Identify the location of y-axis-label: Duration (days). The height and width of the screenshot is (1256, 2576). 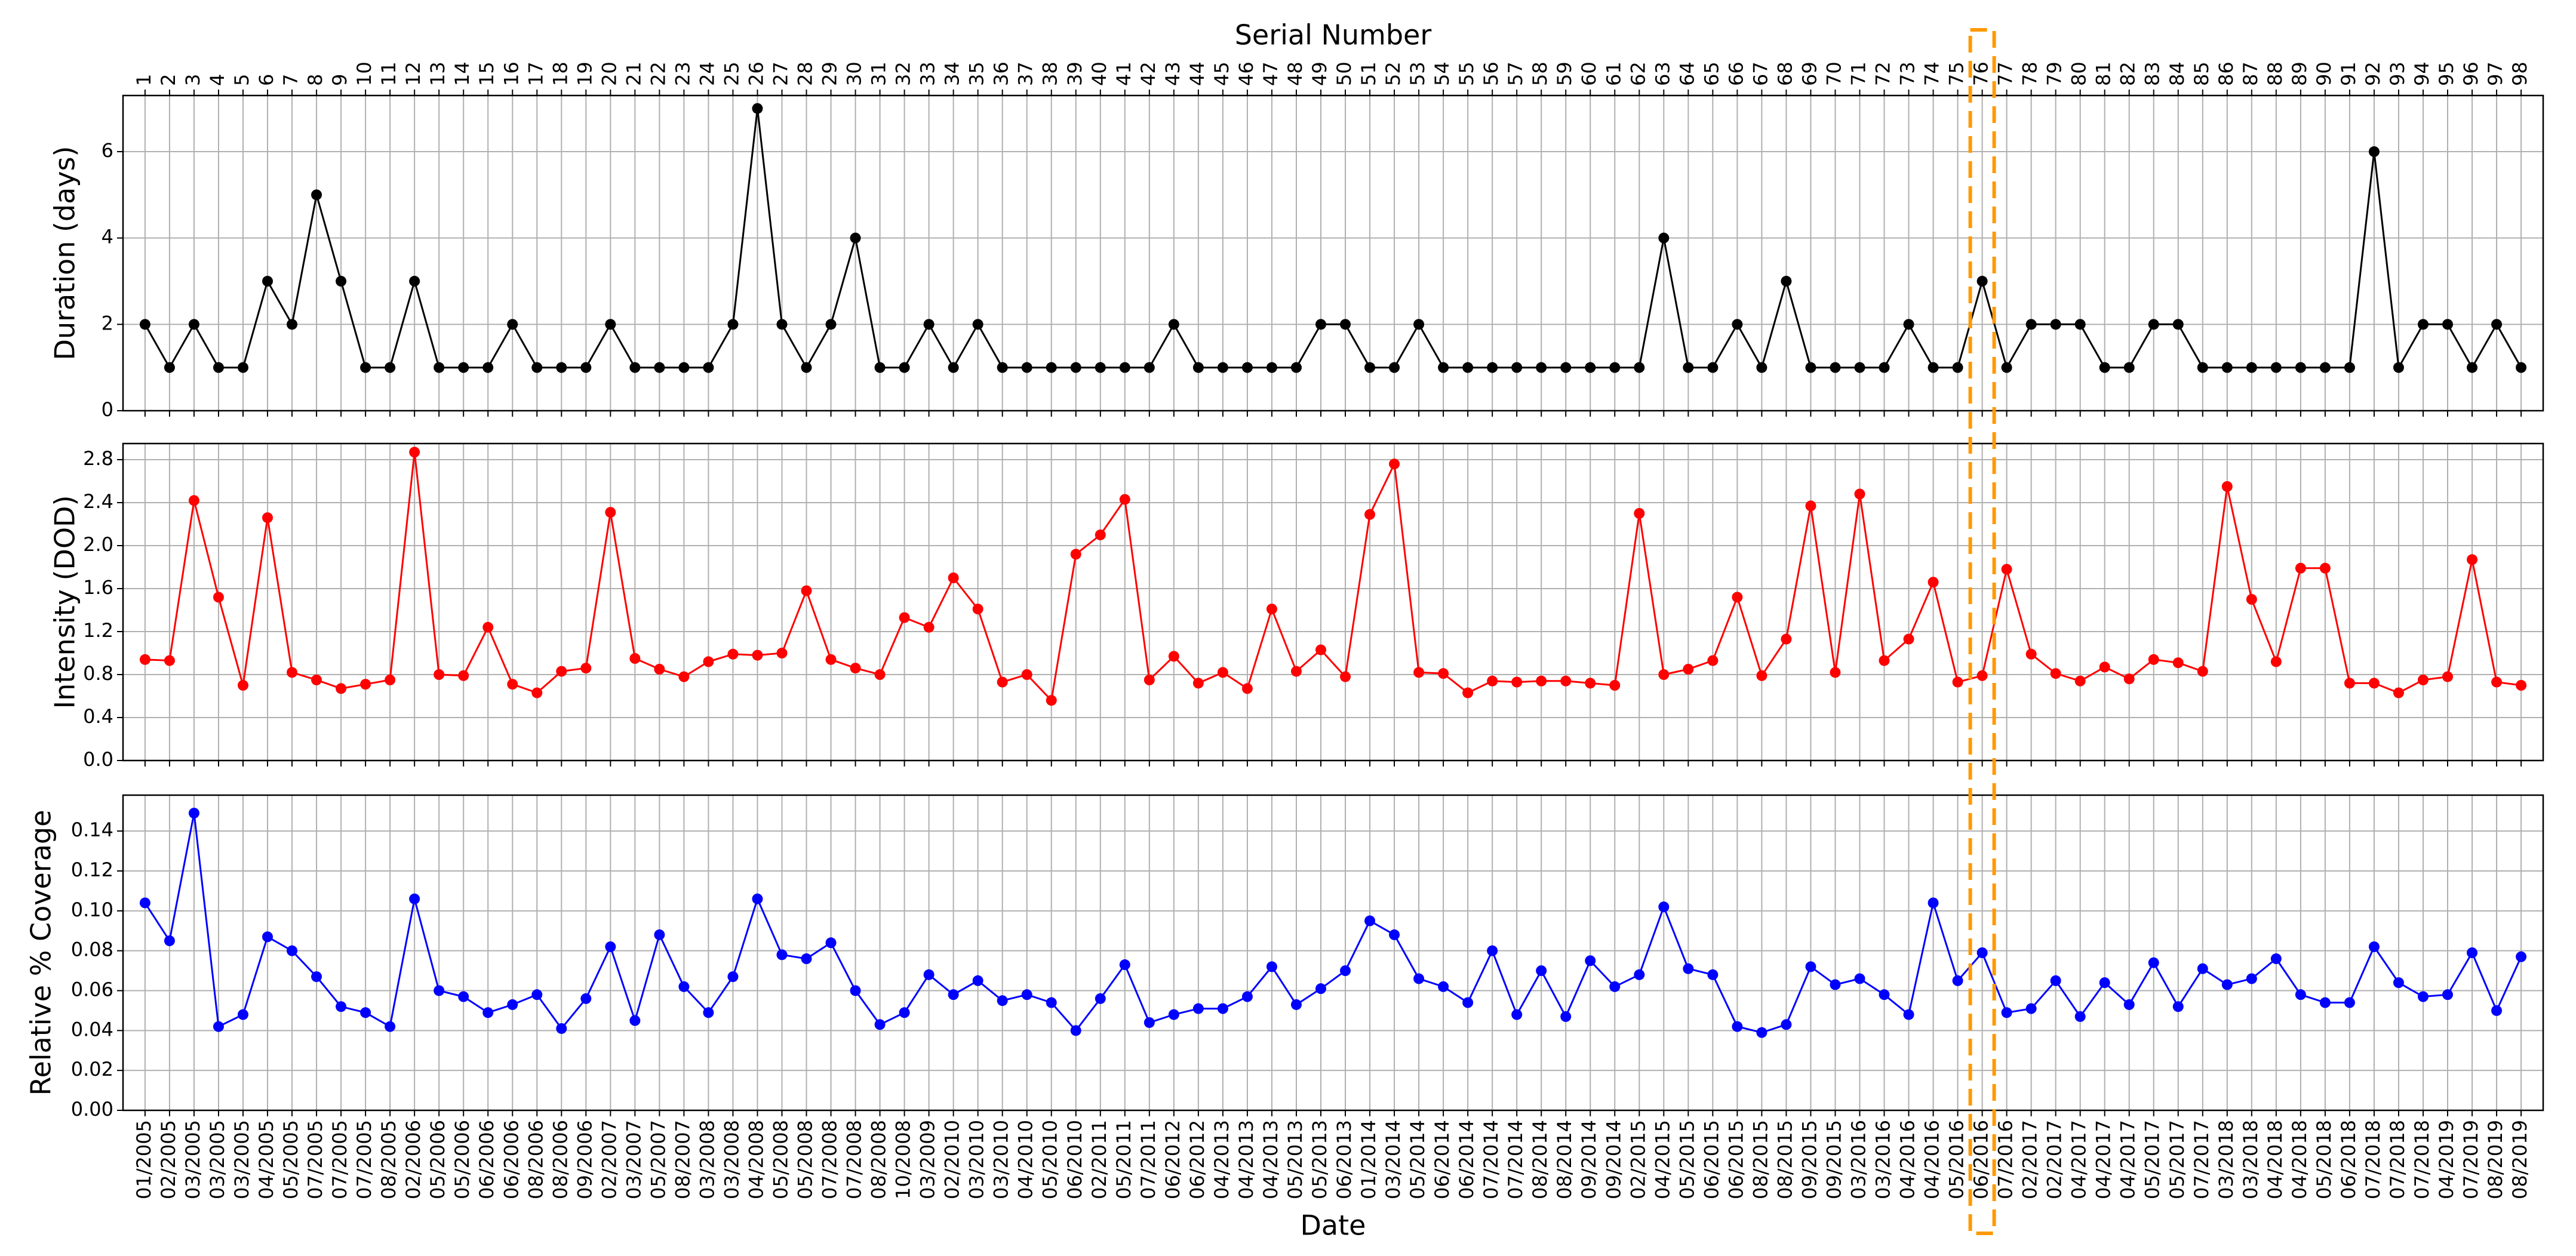
(65, 253).